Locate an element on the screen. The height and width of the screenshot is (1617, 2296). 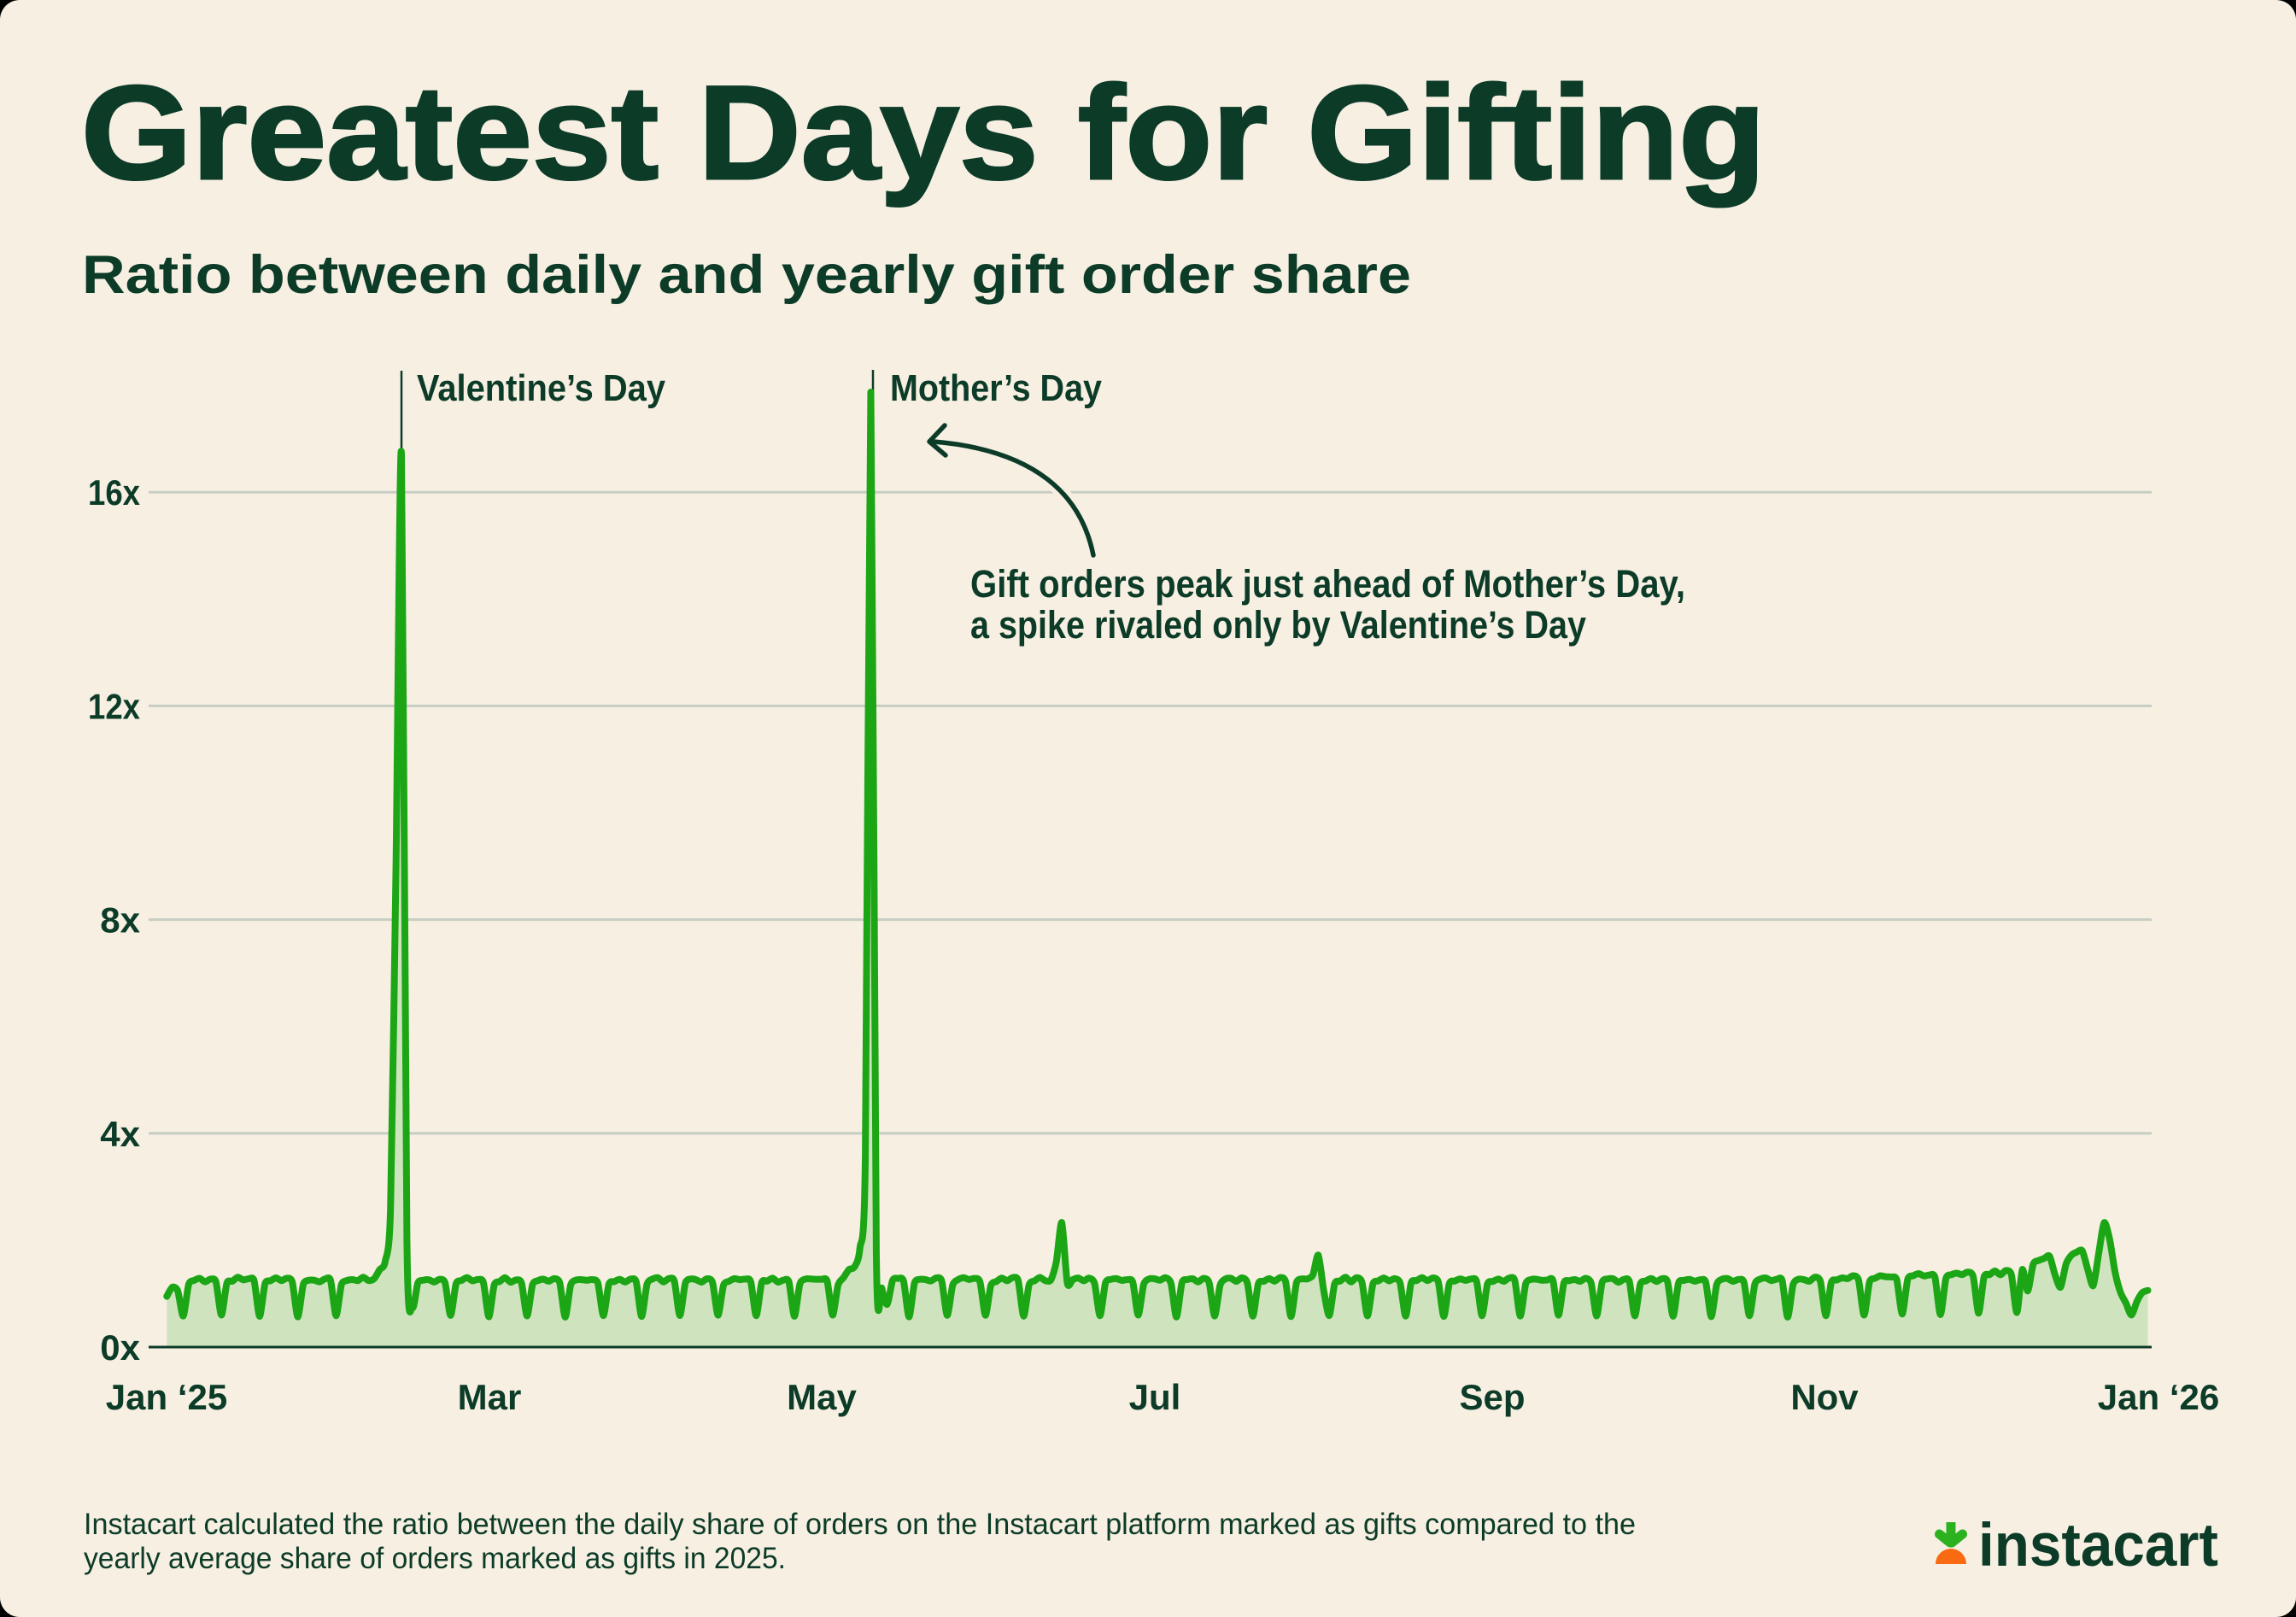
svg-text:a spike rivaled only by Valent: a spike rivaled only by Valentine’s Day is located at coordinates (1278, 625).